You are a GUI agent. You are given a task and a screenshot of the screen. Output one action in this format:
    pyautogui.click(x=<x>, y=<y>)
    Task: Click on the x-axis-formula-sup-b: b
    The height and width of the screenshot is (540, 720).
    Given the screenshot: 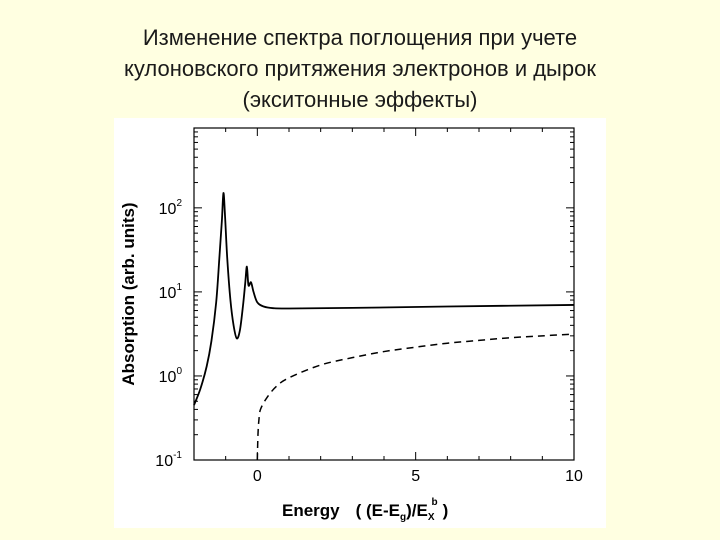 What is the action you would take?
    pyautogui.click(x=435, y=502)
    